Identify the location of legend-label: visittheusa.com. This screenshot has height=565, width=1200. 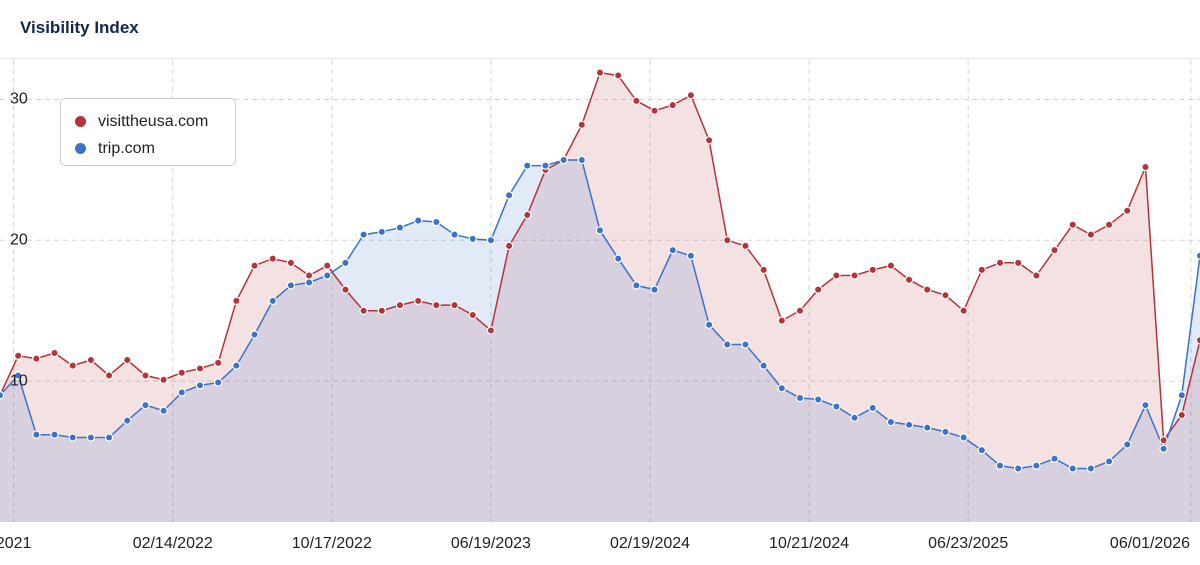
(153, 121).